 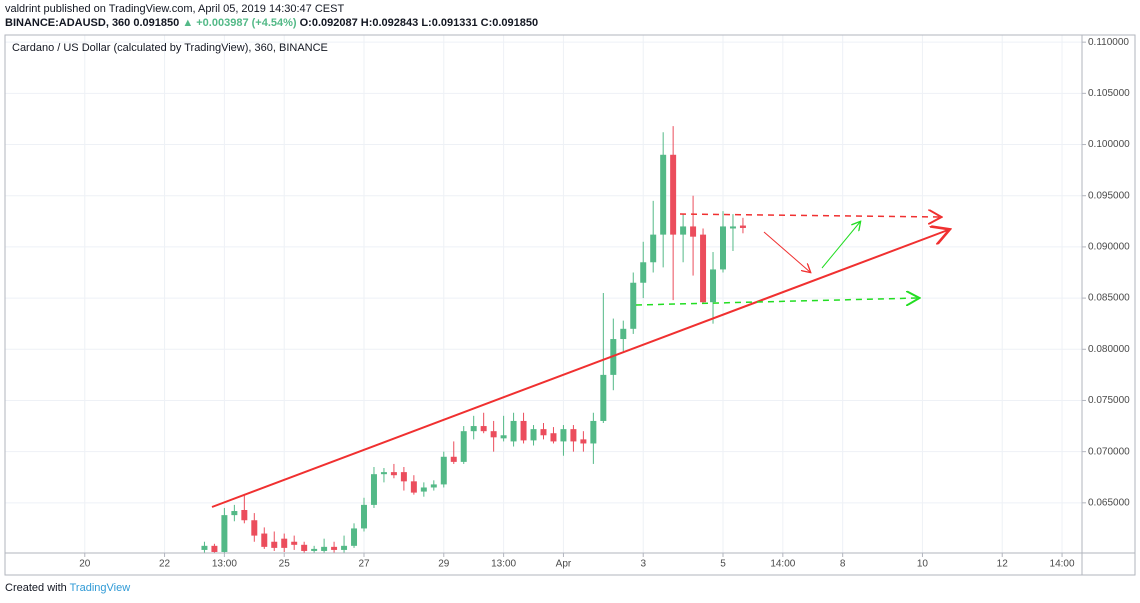 What do you see at coordinates (85, 564) in the screenshot?
I see `x-tick-label: 20` at bounding box center [85, 564].